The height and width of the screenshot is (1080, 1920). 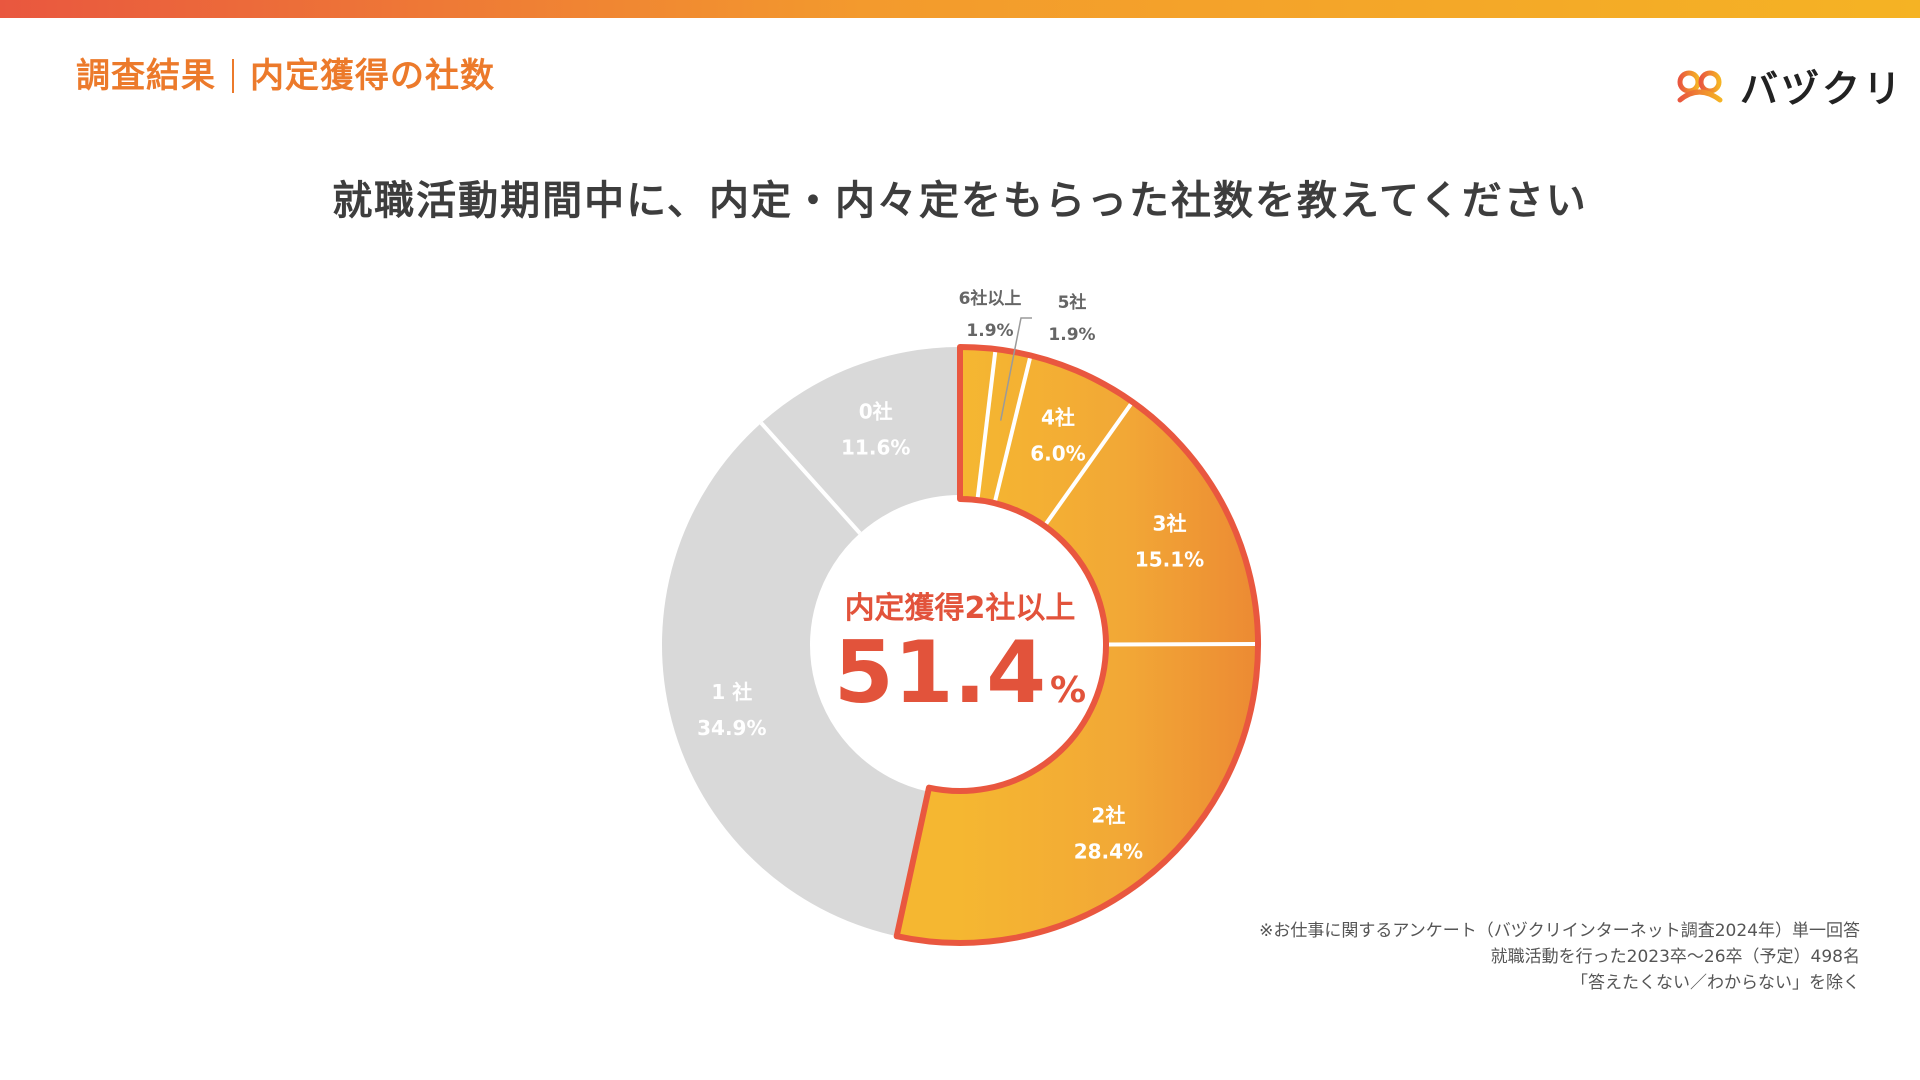 What do you see at coordinates (940, 673) in the screenshot?
I see `center-value-number: 51.4` at bounding box center [940, 673].